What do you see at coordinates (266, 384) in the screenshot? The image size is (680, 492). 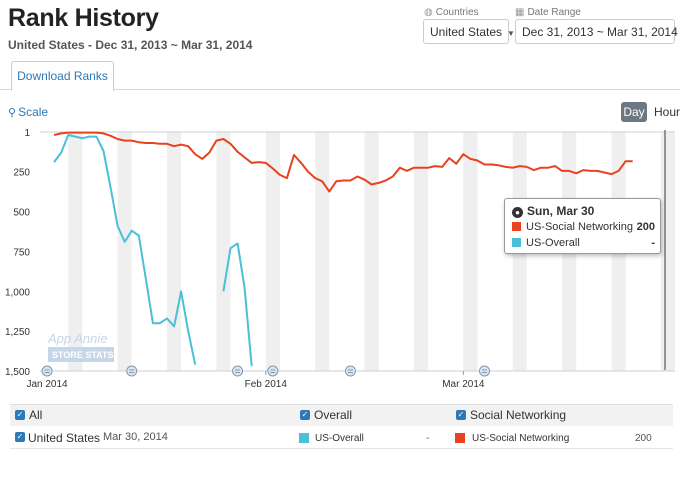 I see `x-tick-label: Feb 2014` at bounding box center [266, 384].